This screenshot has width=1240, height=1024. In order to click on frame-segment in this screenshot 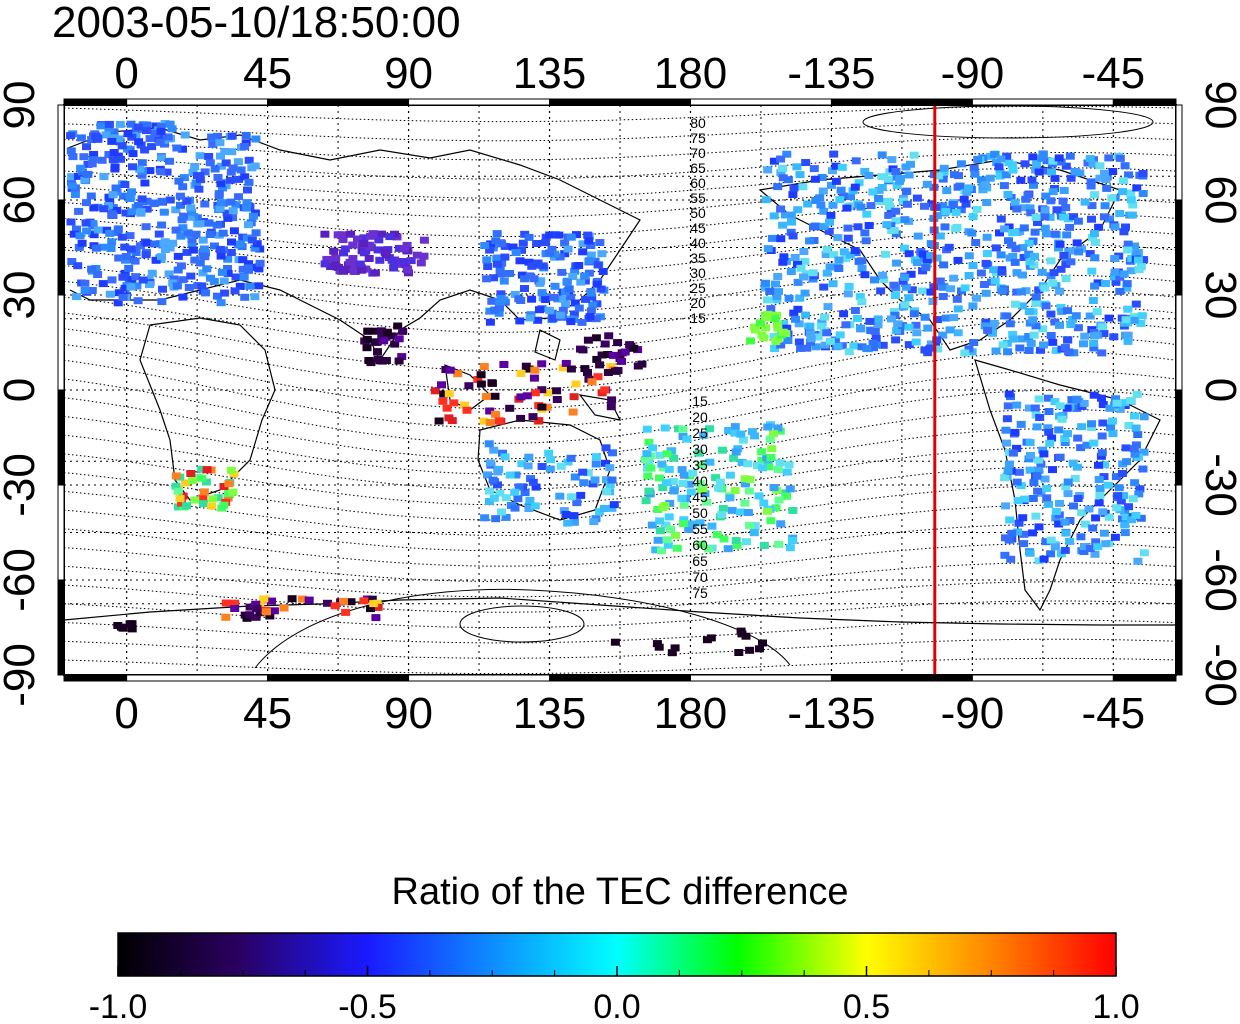, I will do `click(61, 247)`.